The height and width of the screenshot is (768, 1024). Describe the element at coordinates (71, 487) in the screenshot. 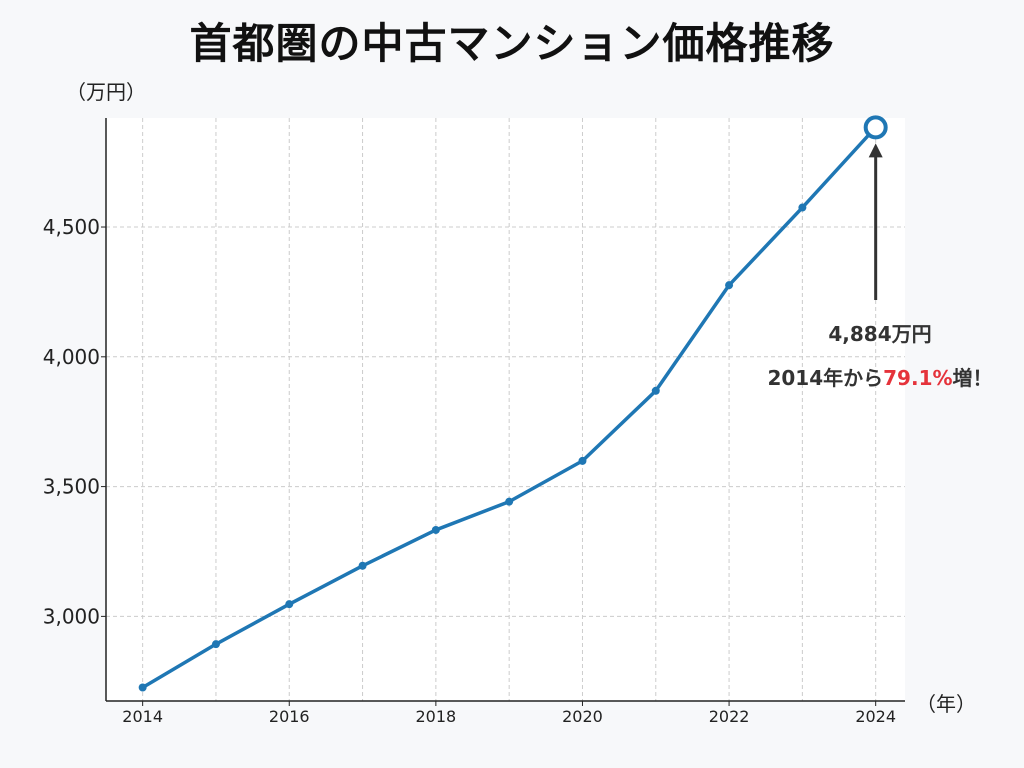

I see `y-tick-label: 3,500` at that location.